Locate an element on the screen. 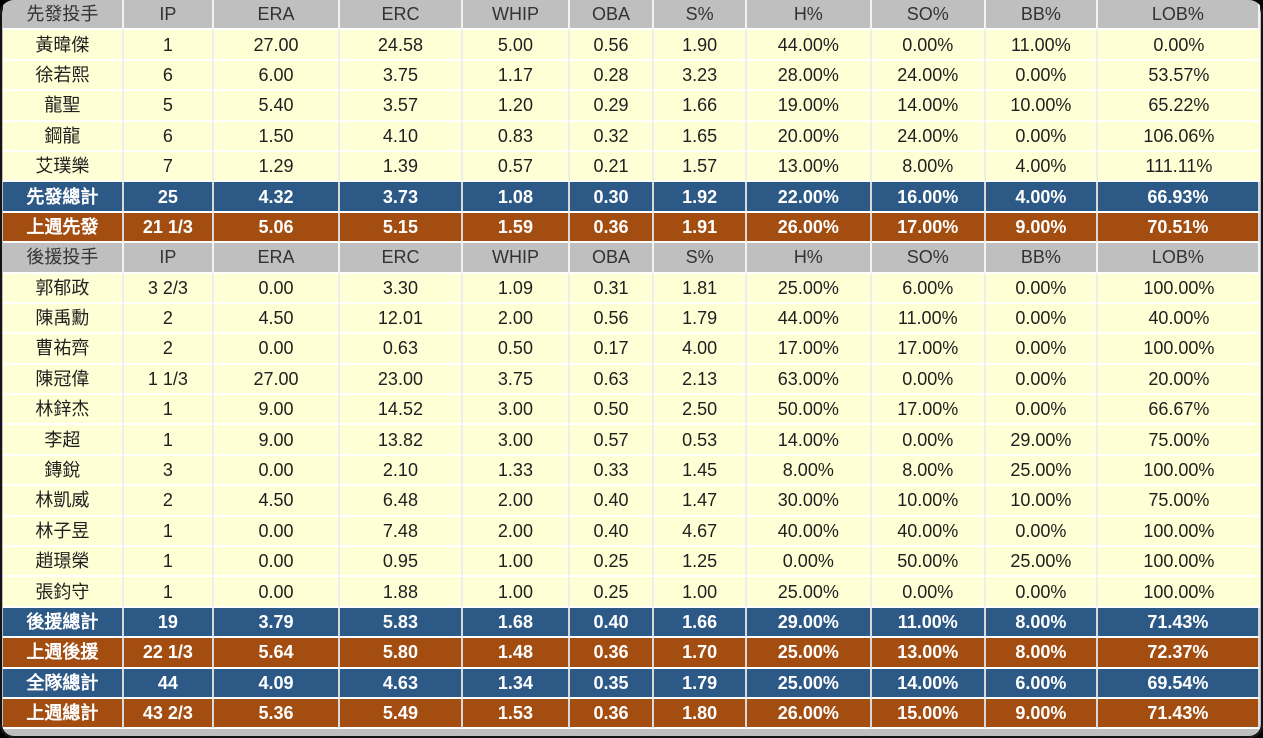 This screenshot has height=738, width=1263. stat-value-cell: 8.00% is located at coordinates (809, 471).